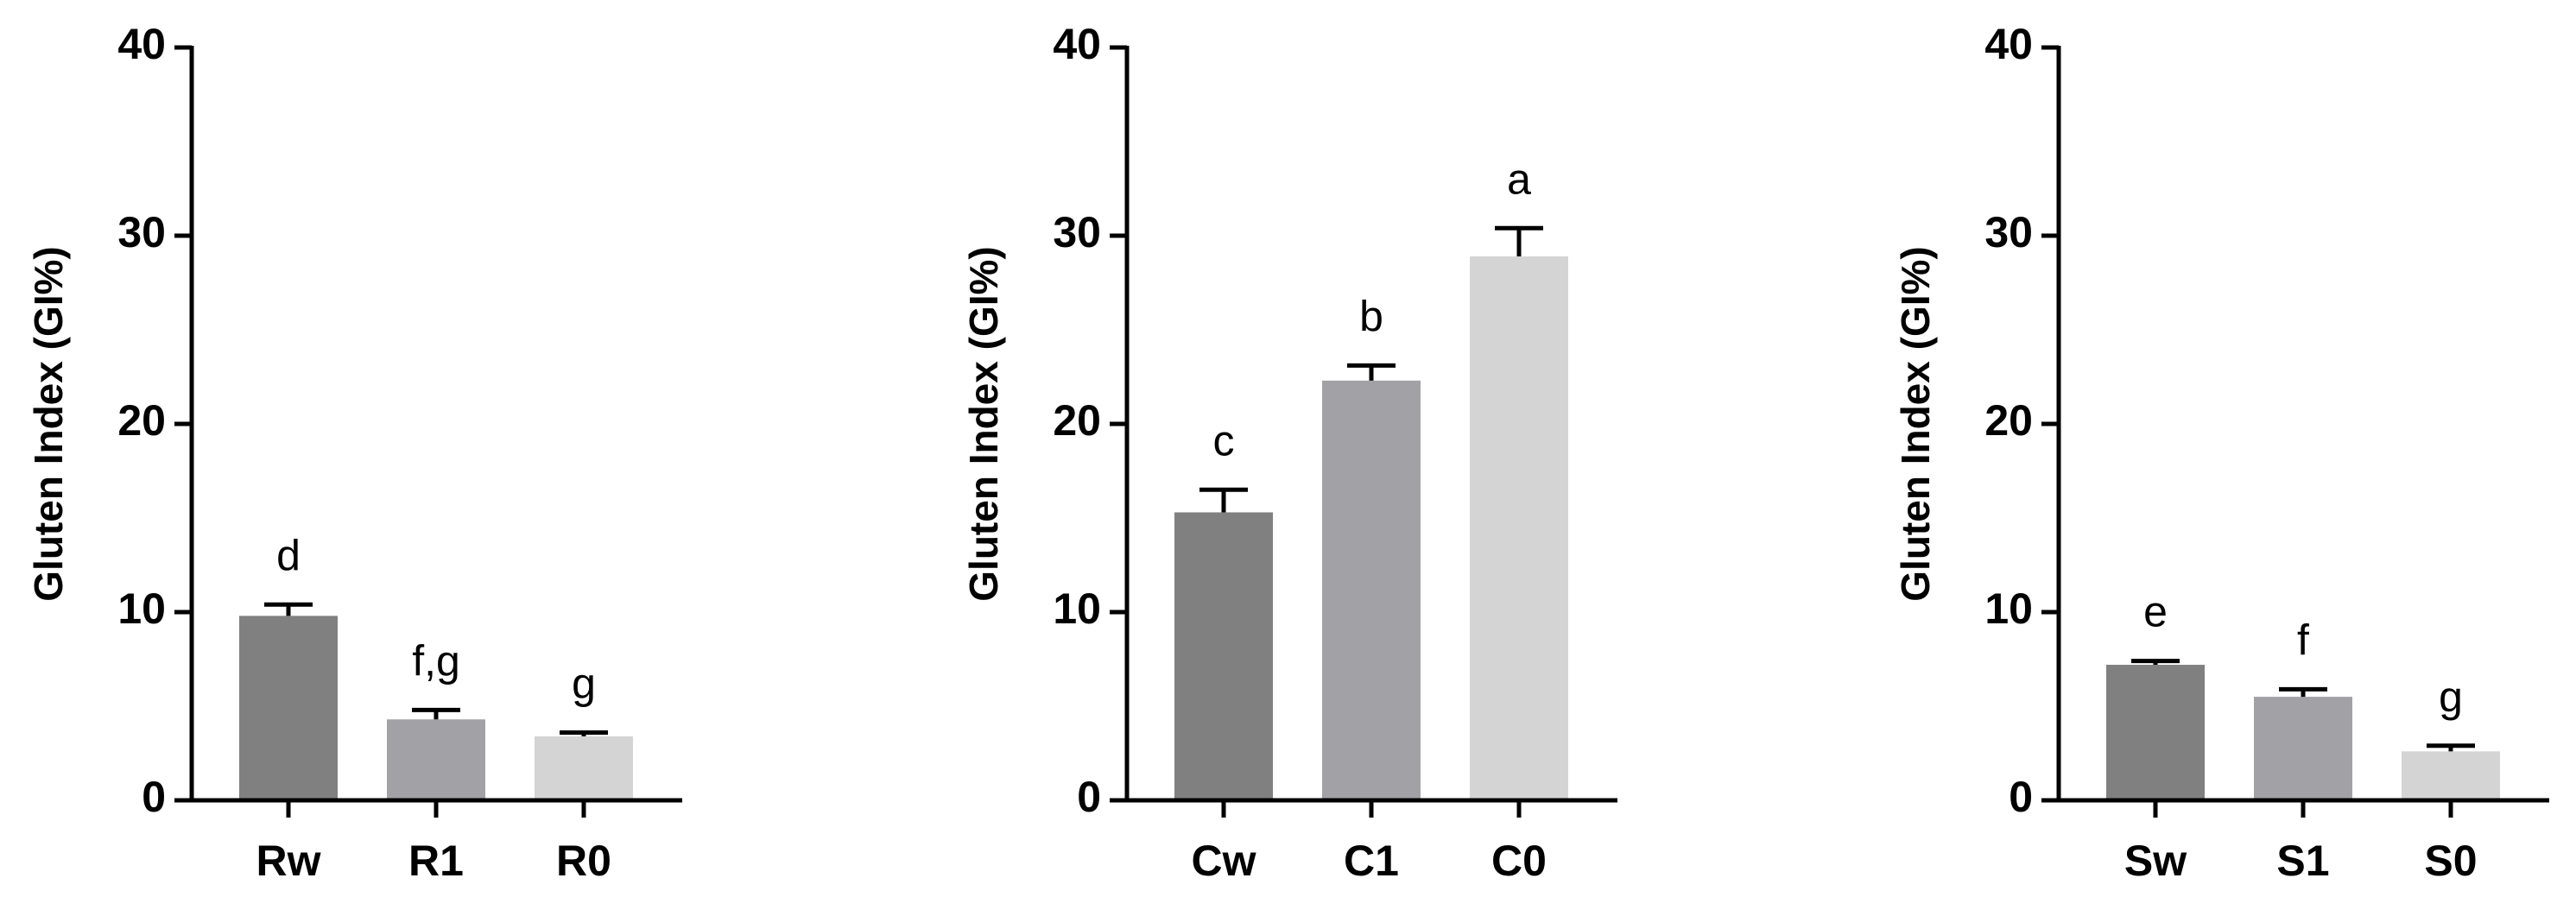  I want to click on x-tick-label: Cw, so click(1224, 861).